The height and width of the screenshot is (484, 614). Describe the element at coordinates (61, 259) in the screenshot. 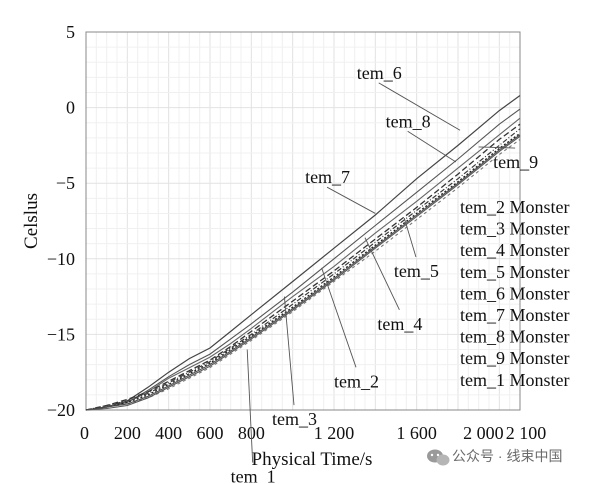

I see `y-tick-label: −10` at that location.